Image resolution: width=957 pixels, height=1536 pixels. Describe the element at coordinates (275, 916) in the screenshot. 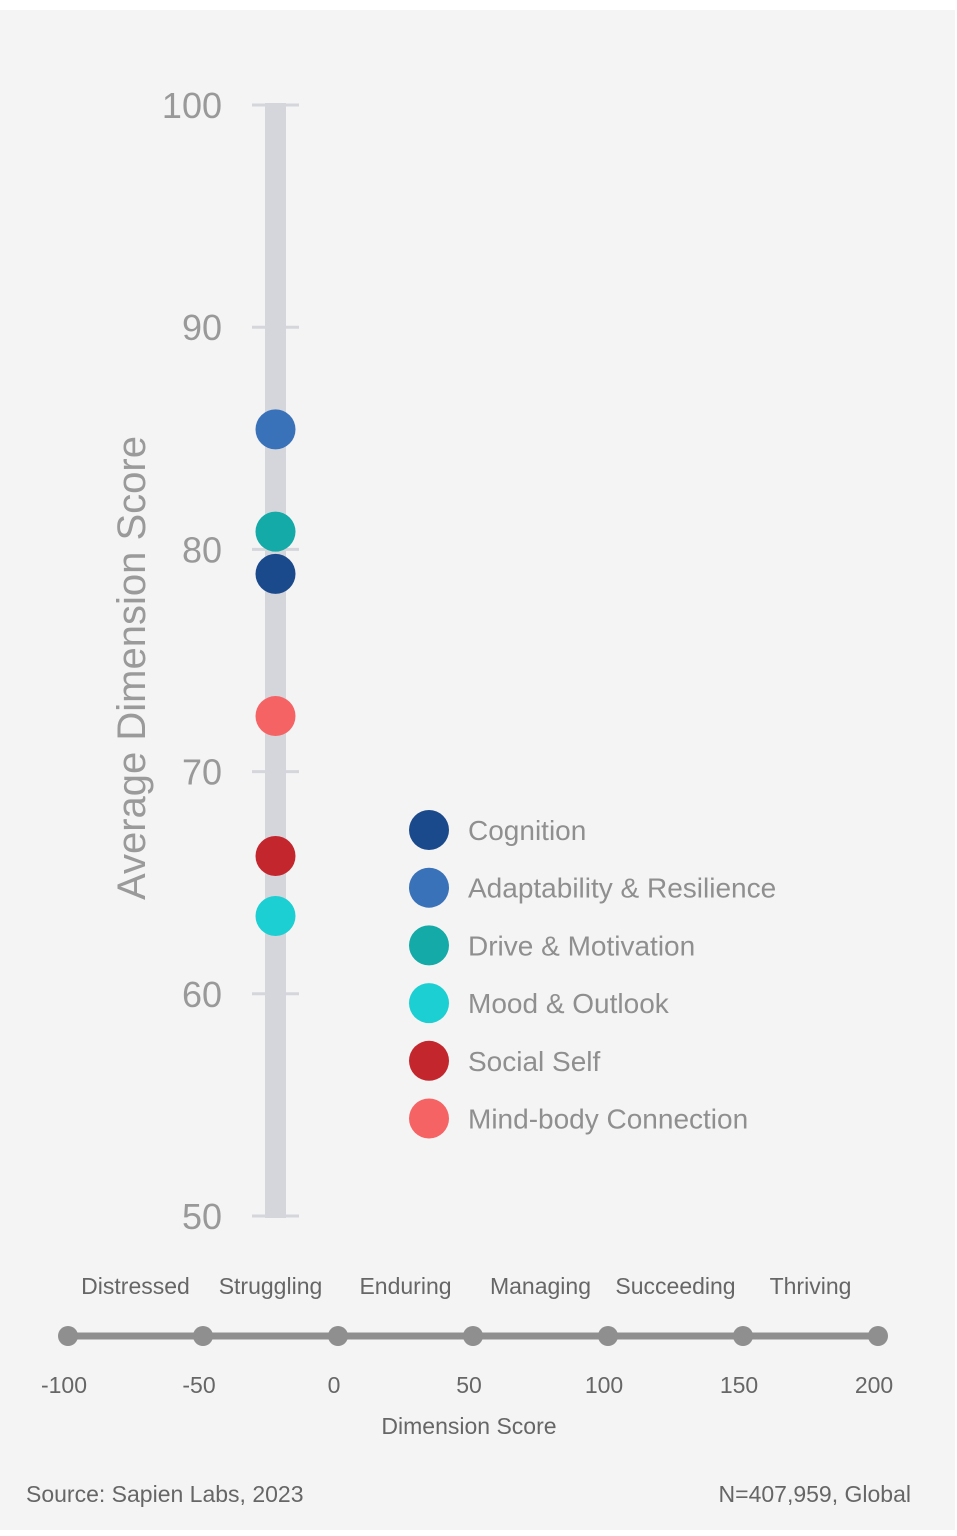

I see `data-point-mood-outlook` at that location.